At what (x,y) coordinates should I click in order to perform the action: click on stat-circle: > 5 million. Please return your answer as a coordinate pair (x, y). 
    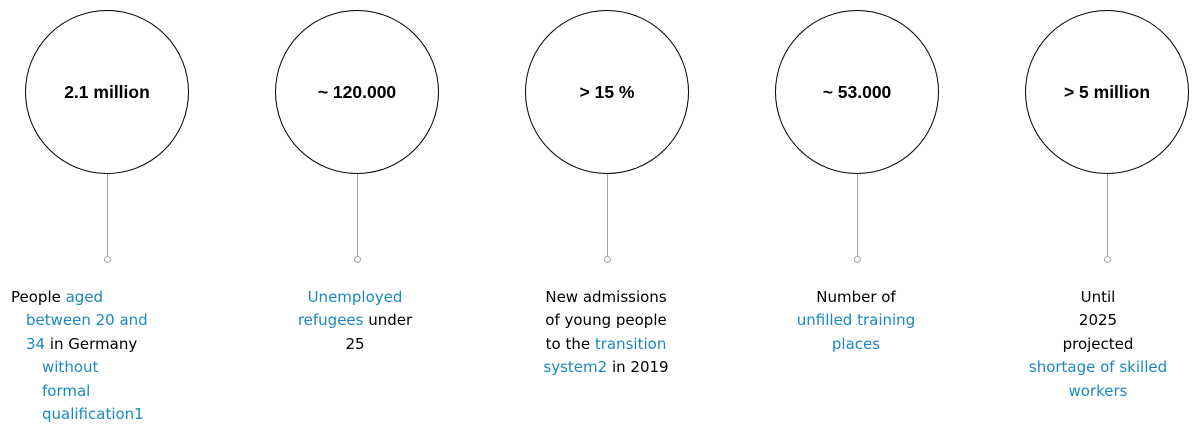
    Looking at the image, I should click on (1107, 92).